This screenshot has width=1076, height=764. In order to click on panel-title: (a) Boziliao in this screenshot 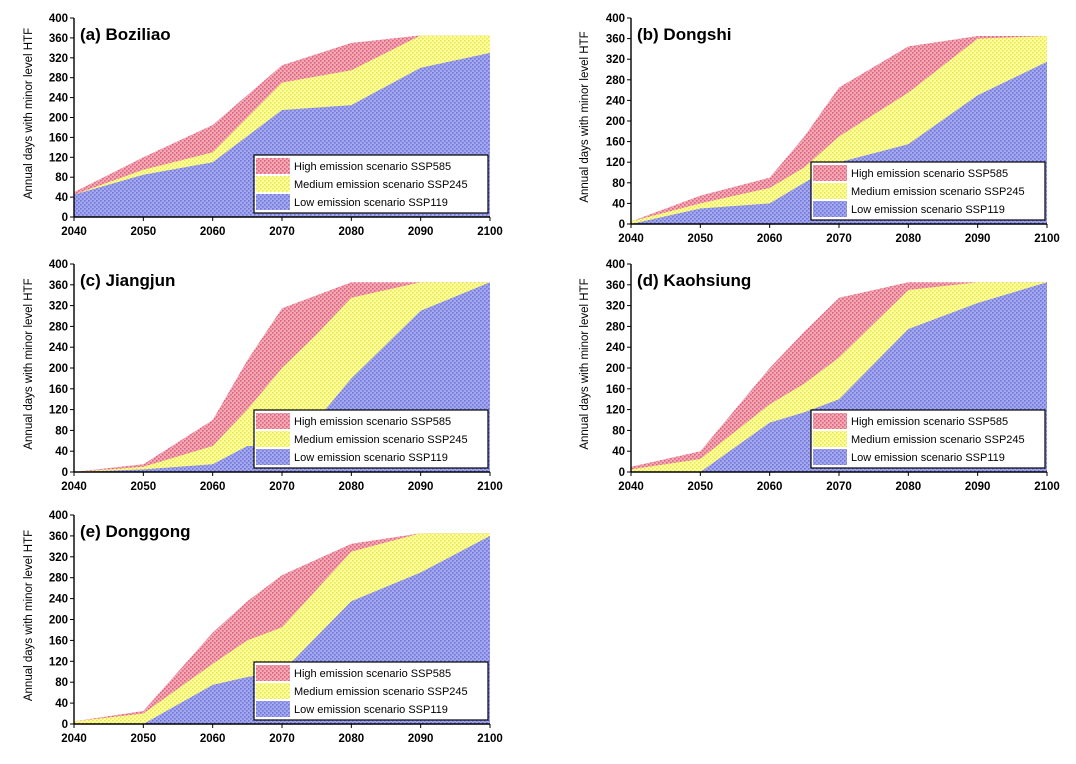, I will do `click(125, 34)`.